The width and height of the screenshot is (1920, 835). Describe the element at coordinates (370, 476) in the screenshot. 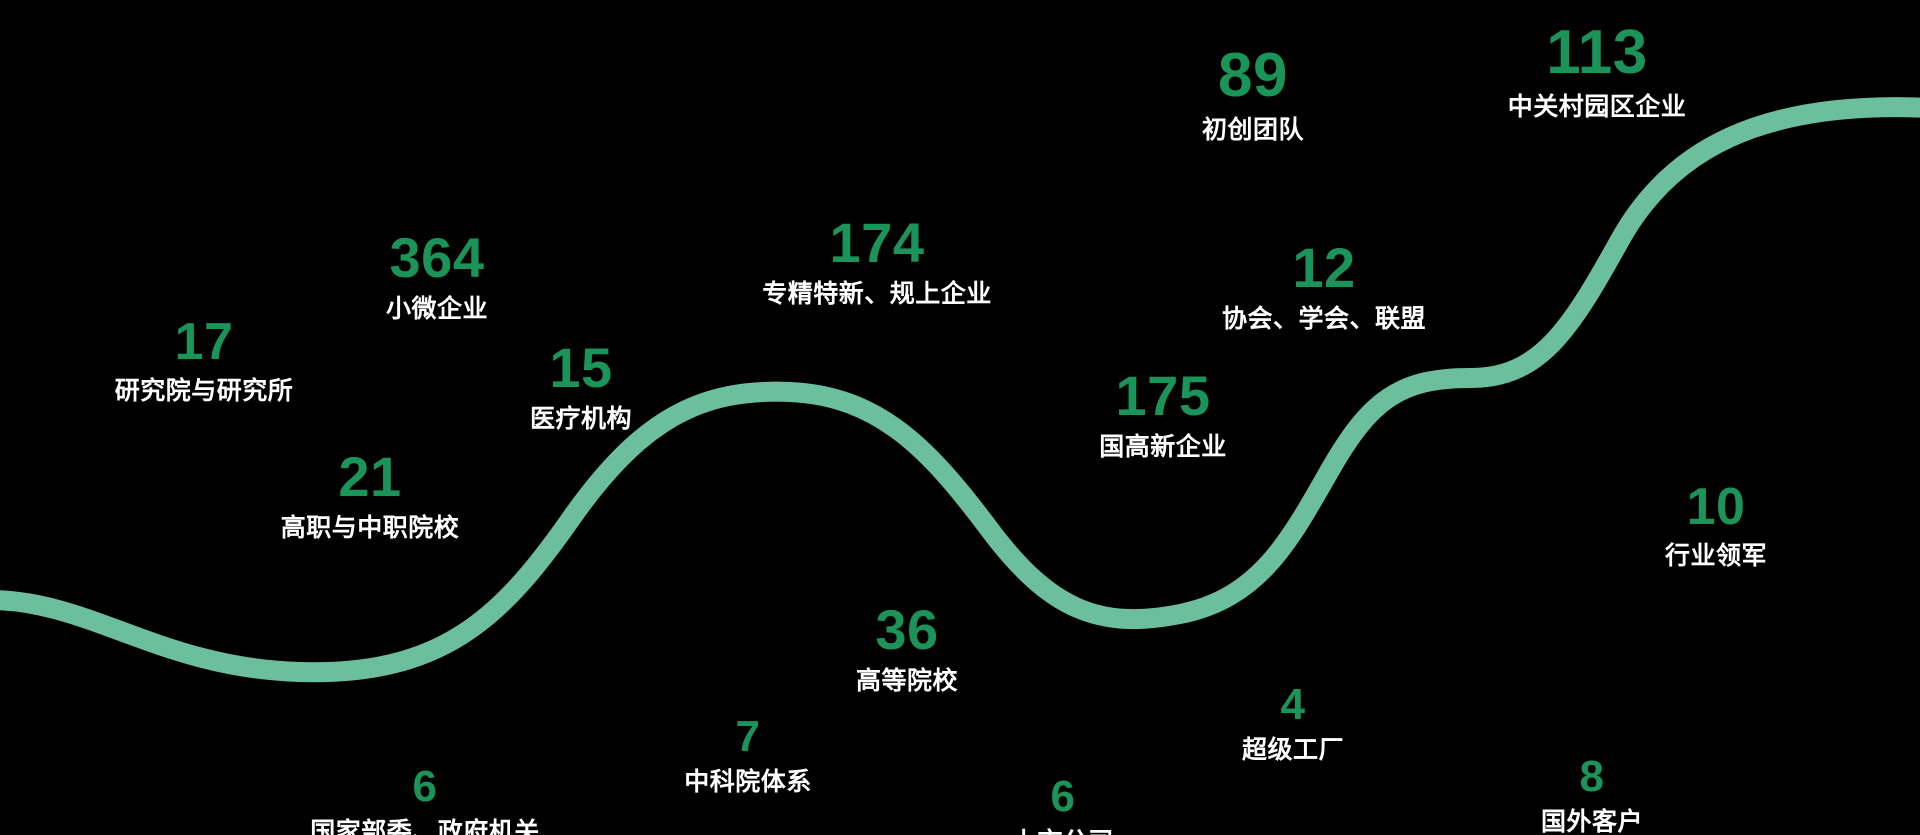

I see `stat-value: 21` at that location.